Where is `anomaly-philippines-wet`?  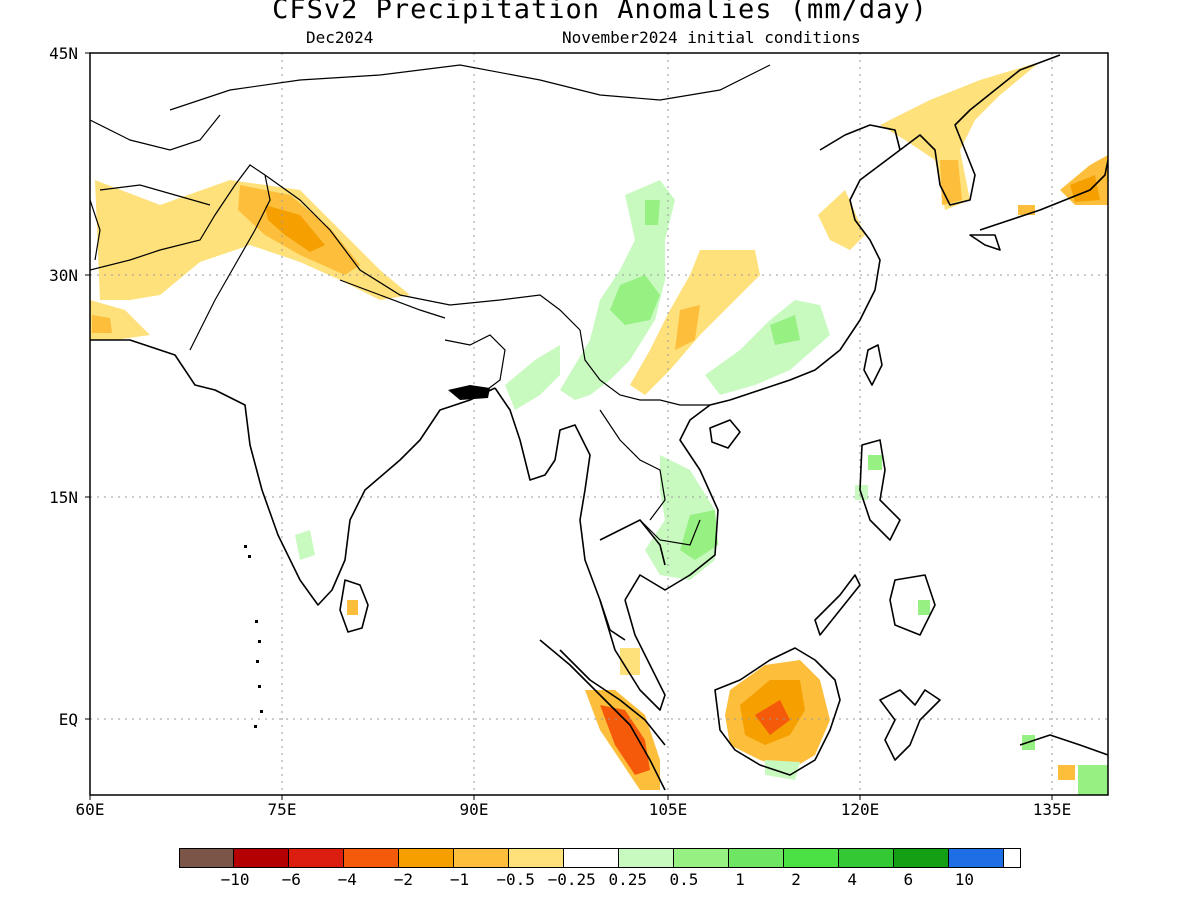 anomaly-philippines-wet is located at coordinates (875, 462).